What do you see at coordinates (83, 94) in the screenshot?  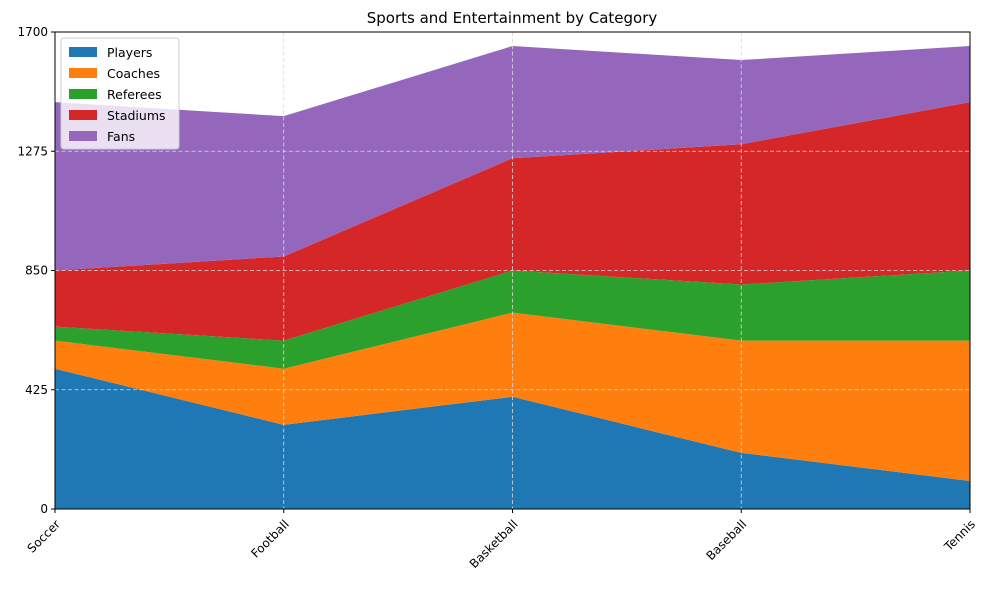 I see `legend-swatch-referees` at bounding box center [83, 94].